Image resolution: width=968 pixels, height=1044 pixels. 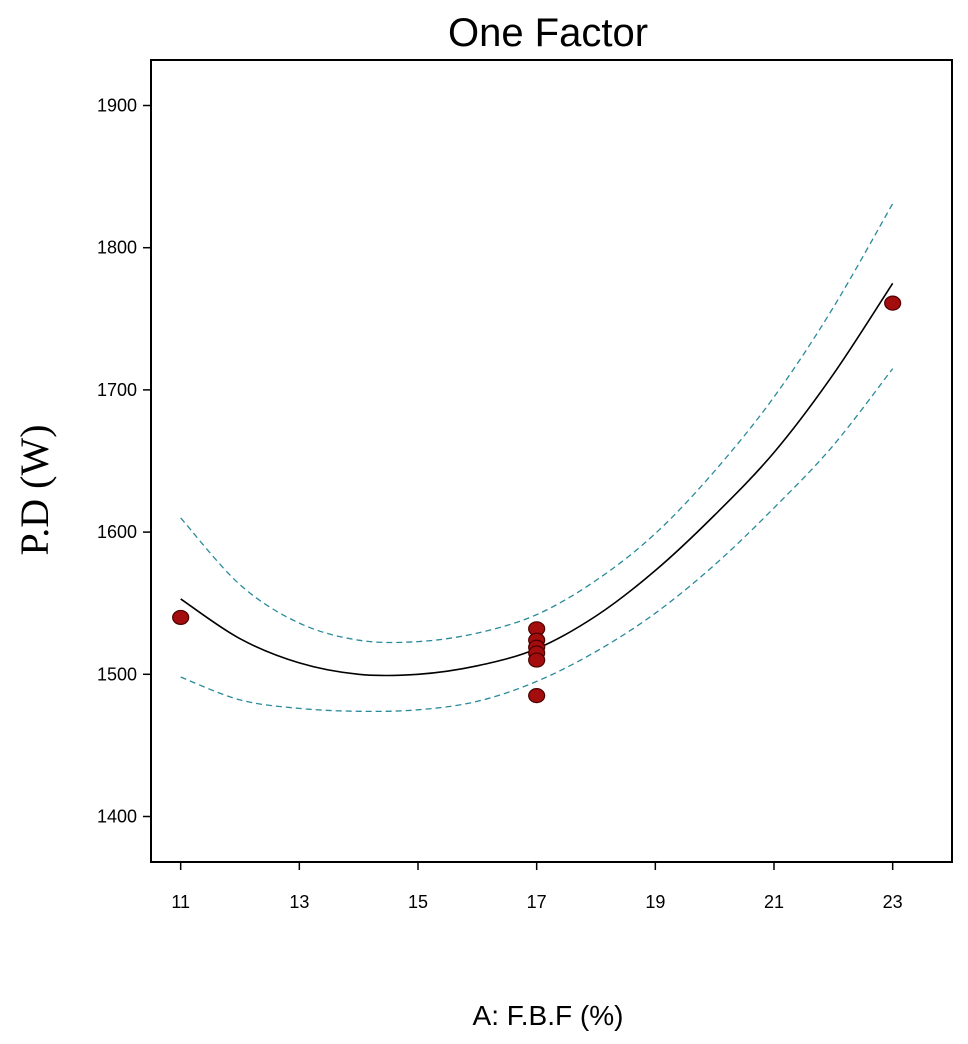 What do you see at coordinates (299, 902) in the screenshot?
I see `x-tick-label: 13` at bounding box center [299, 902].